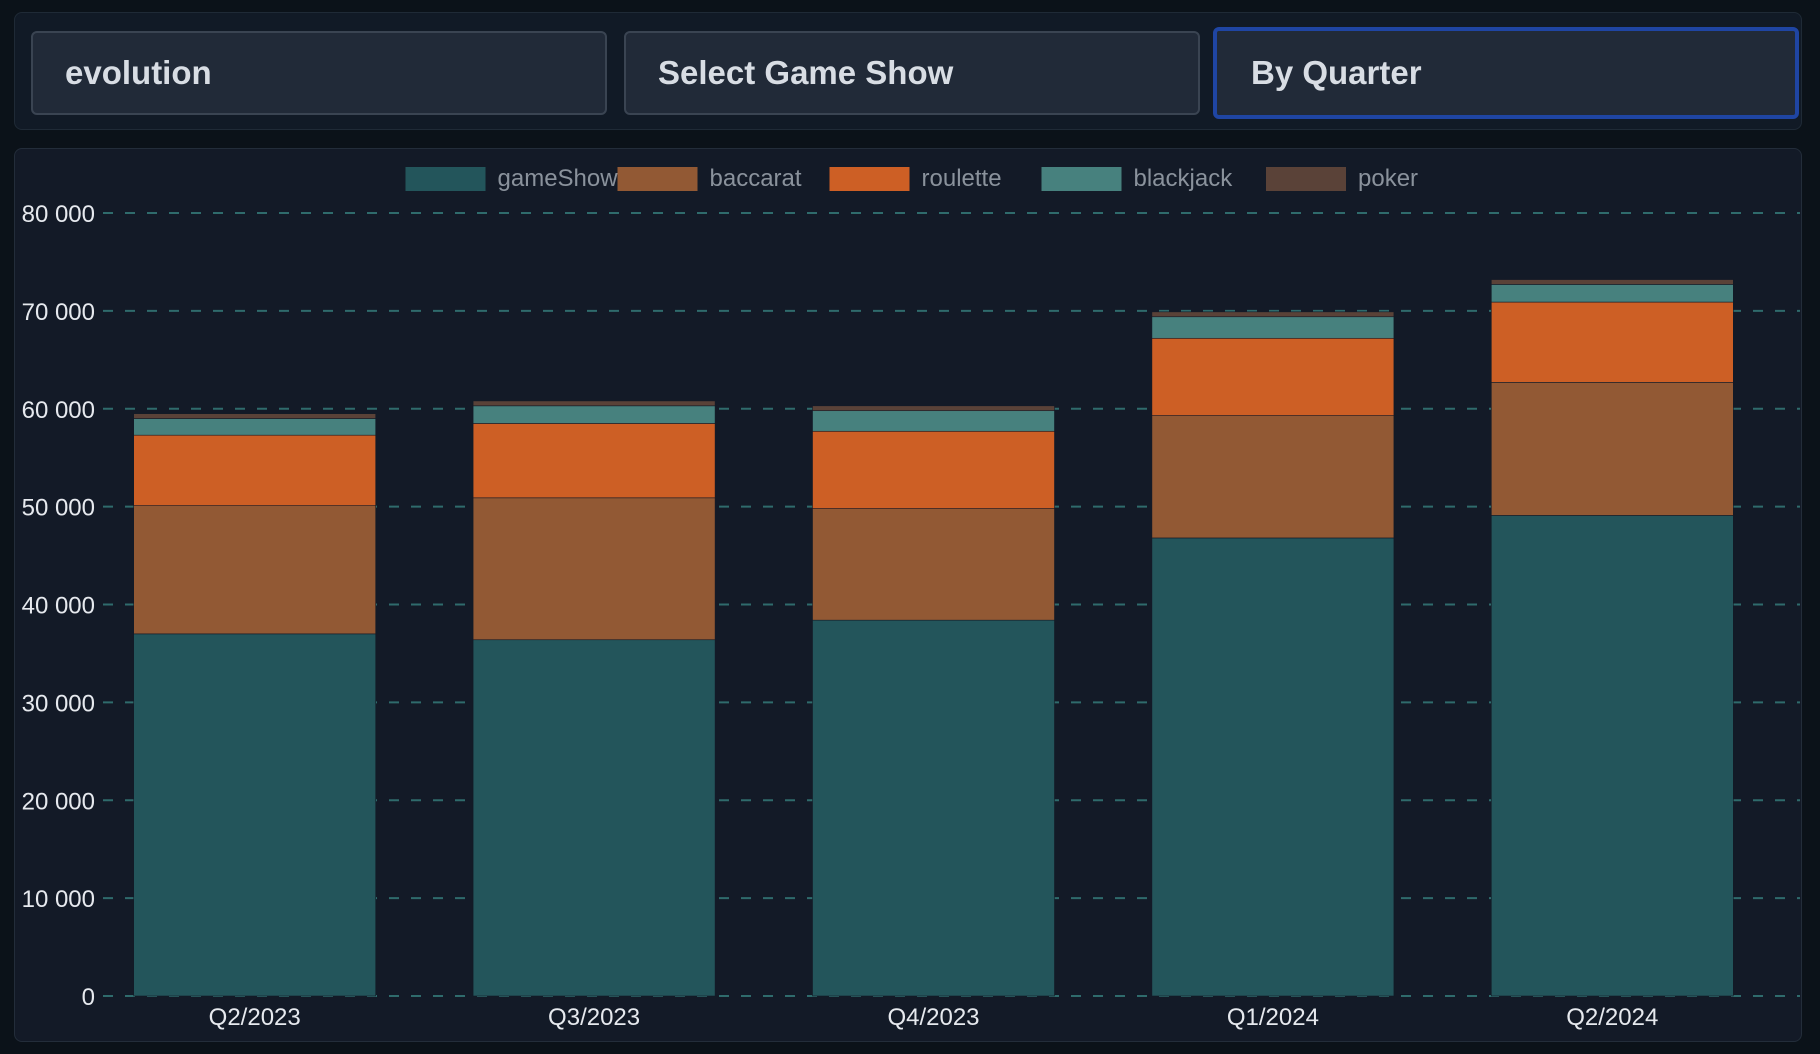 Image resolution: width=1820 pixels, height=1054 pixels. I want to click on legend-label-baccarat: baccarat, so click(756, 178).